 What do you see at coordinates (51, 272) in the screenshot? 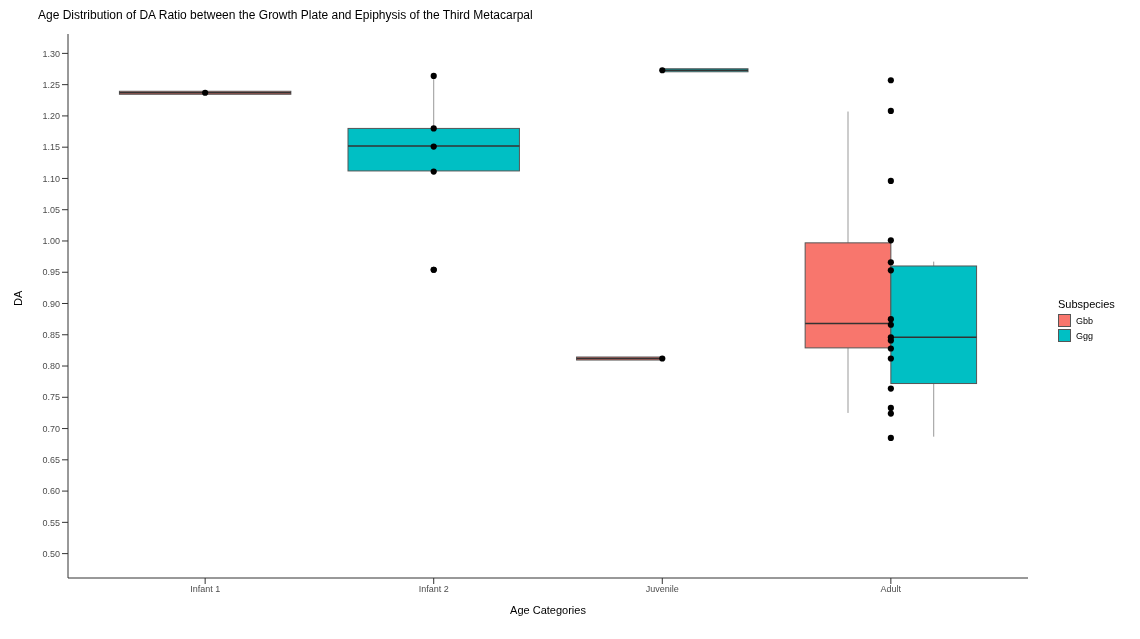
I see `y-tick-label: 0.95` at bounding box center [51, 272].